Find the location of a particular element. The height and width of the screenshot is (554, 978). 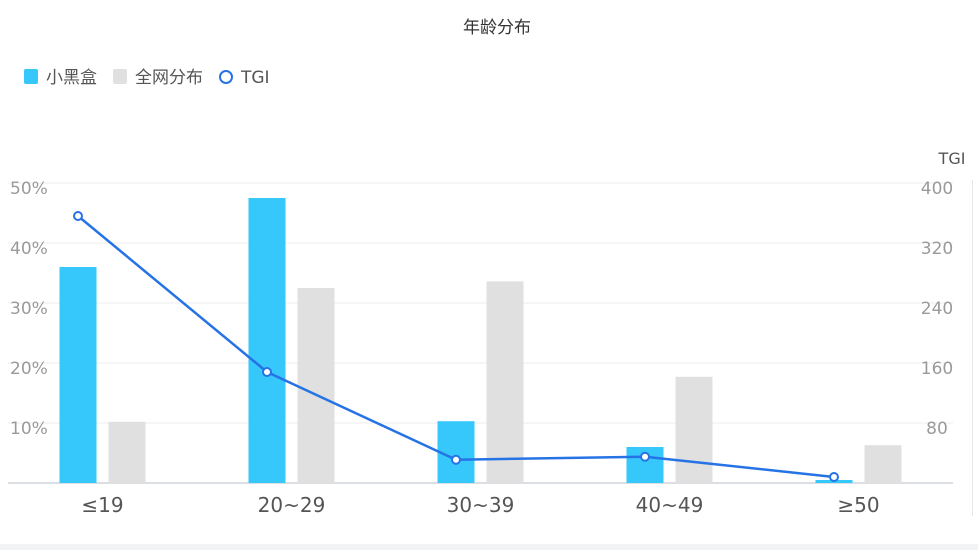

x-ticks: ≤19 20~29 30~39 40~49 ≥50 is located at coordinates (480, 505).